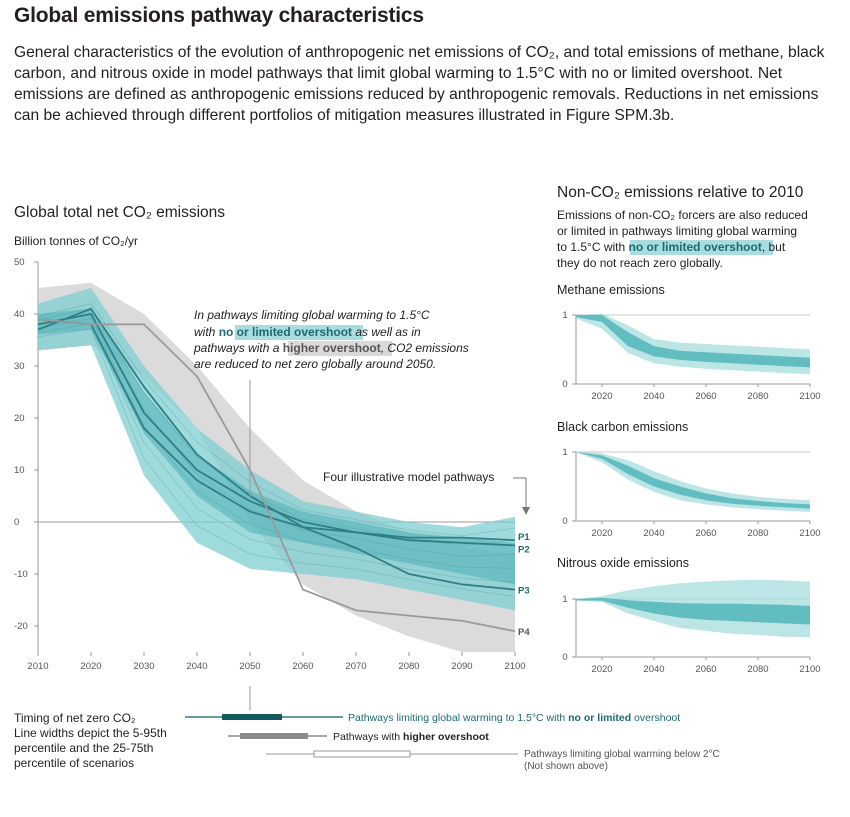  What do you see at coordinates (340, 348) in the screenshot?
I see `highlight-higher-overshoot` at bounding box center [340, 348].